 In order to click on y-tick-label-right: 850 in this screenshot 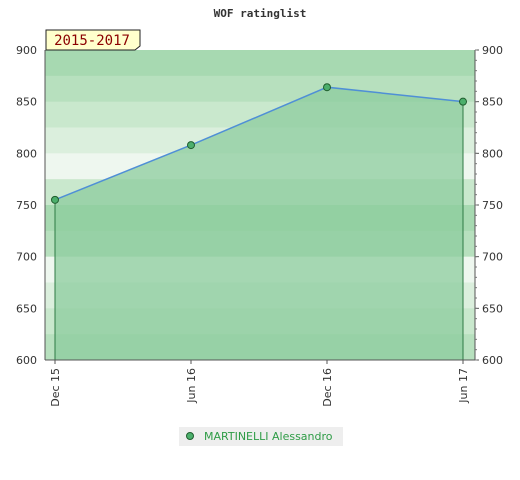, I will do `click(492, 102)`.